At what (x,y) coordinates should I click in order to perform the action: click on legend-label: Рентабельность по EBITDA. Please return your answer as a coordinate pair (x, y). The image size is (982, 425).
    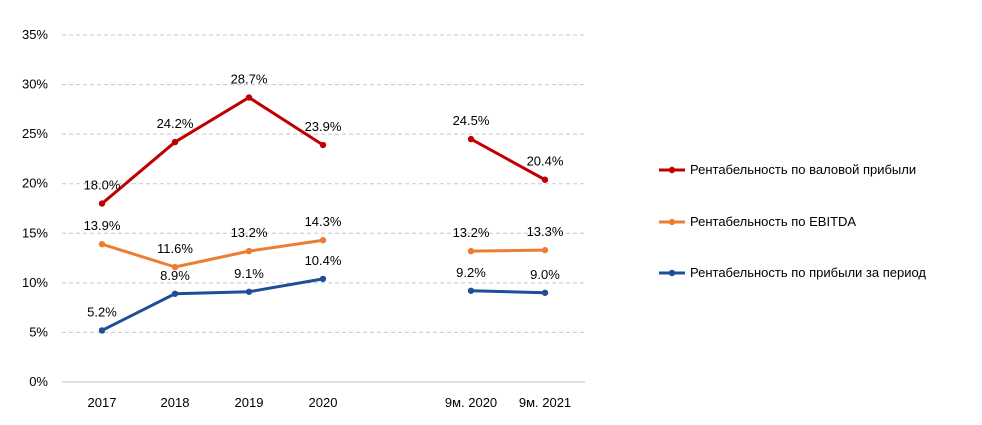
    Looking at the image, I should click on (773, 221).